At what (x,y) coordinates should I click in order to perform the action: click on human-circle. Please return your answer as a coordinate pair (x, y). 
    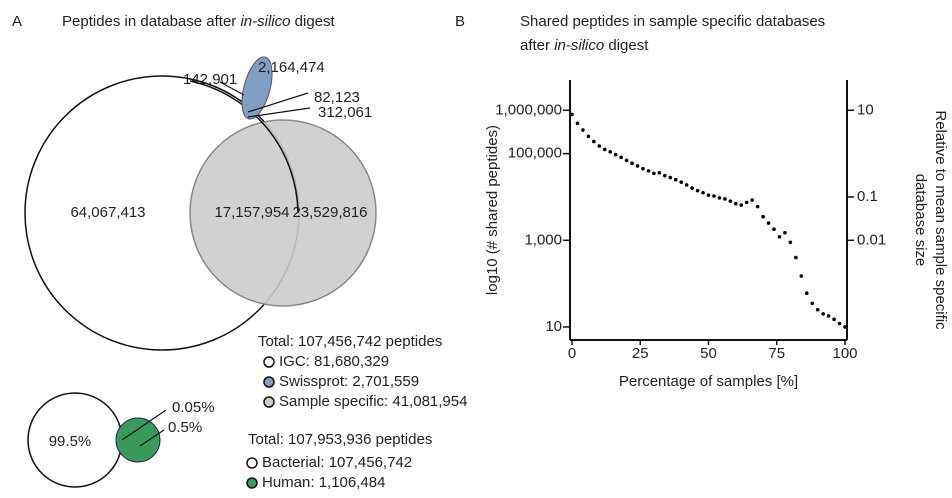
    Looking at the image, I should click on (138, 440).